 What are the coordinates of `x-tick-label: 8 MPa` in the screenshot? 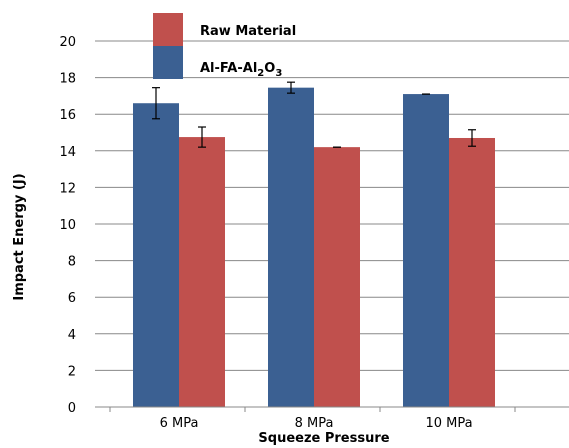 It's located at (314, 423).